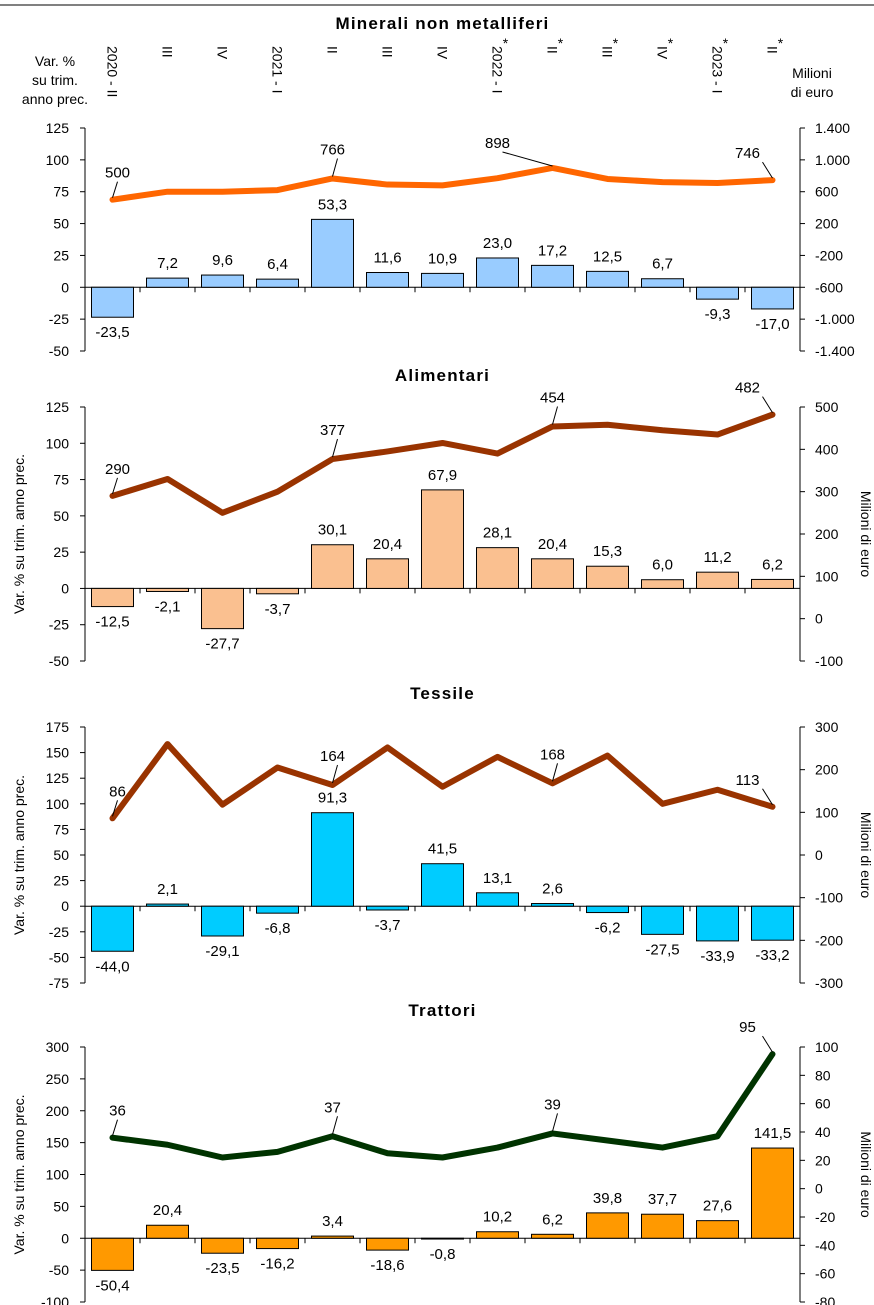 The width and height of the screenshot is (874, 1305). I want to click on left-tick-label-0-7: 125, so click(58, 128).